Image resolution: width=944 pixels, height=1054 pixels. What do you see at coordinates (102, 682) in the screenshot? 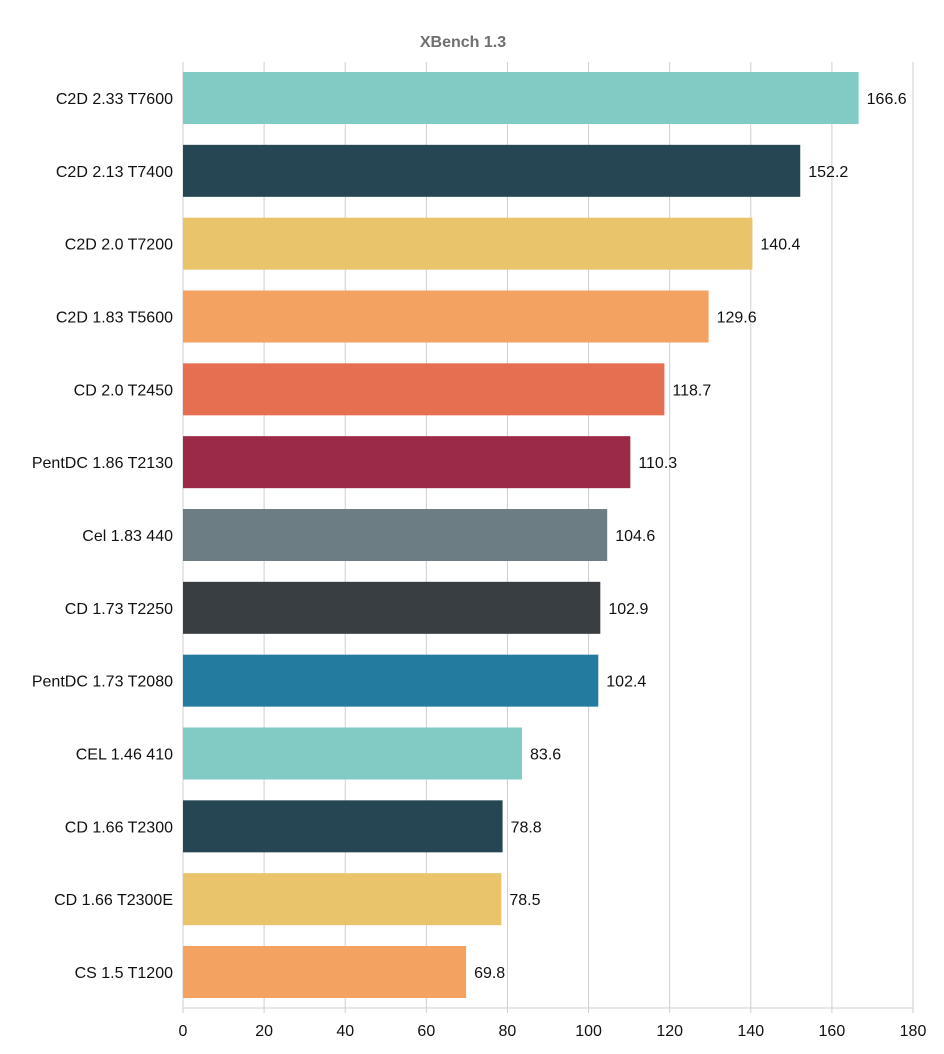
I see `category-label: PentDC 1.73 T2080` at bounding box center [102, 682].